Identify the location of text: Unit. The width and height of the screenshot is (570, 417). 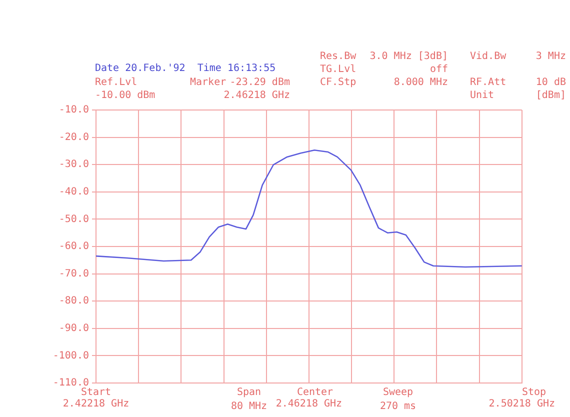
(482, 96).